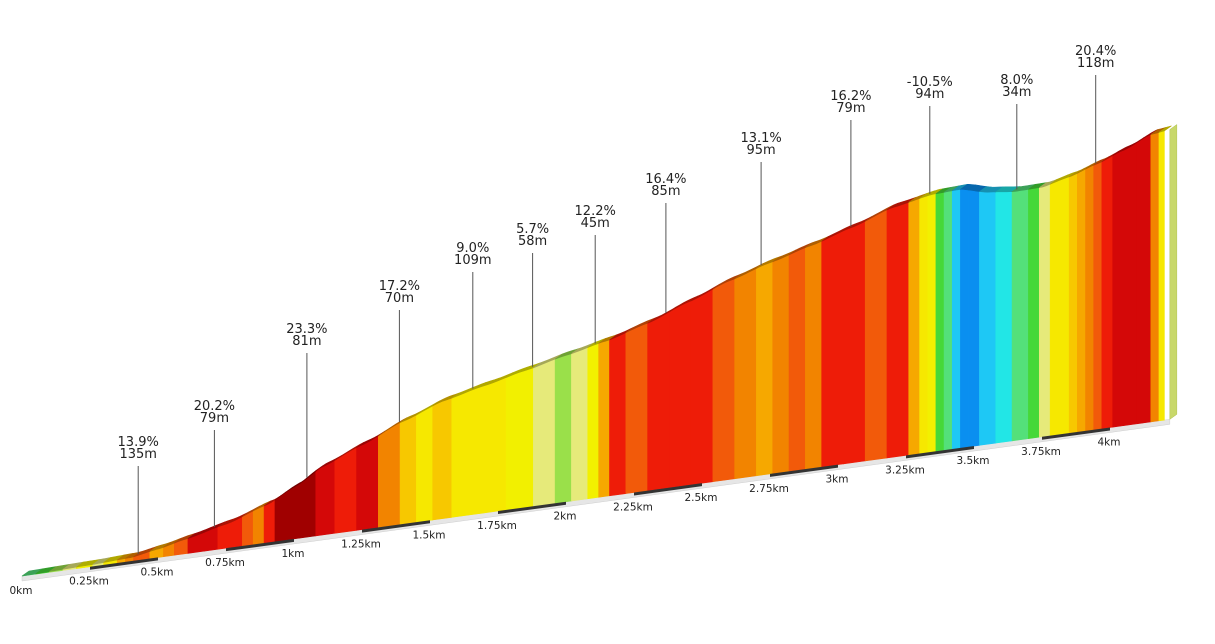 Image resolution: width=1215 pixels, height=644 pixels. What do you see at coordinates (428, 535) in the screenshot?
I see `x-tick-label: 1.5km` at bounding box center [428, 535].